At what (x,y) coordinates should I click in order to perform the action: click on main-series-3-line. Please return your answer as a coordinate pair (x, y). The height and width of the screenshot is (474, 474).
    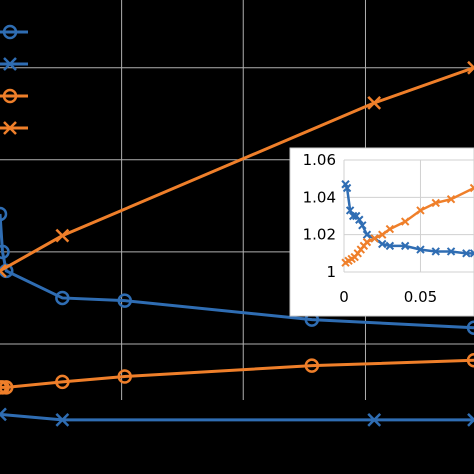
    Looking at the image, I should click on (237, 373).